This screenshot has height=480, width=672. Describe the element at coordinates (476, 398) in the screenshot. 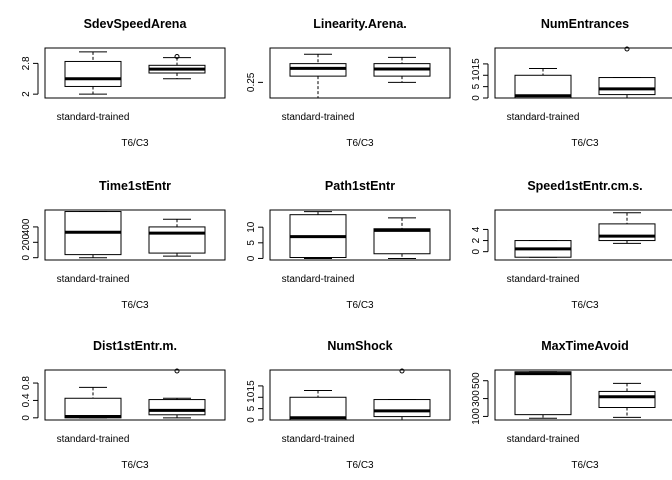

I see `y-tick-label: 300` at that location.